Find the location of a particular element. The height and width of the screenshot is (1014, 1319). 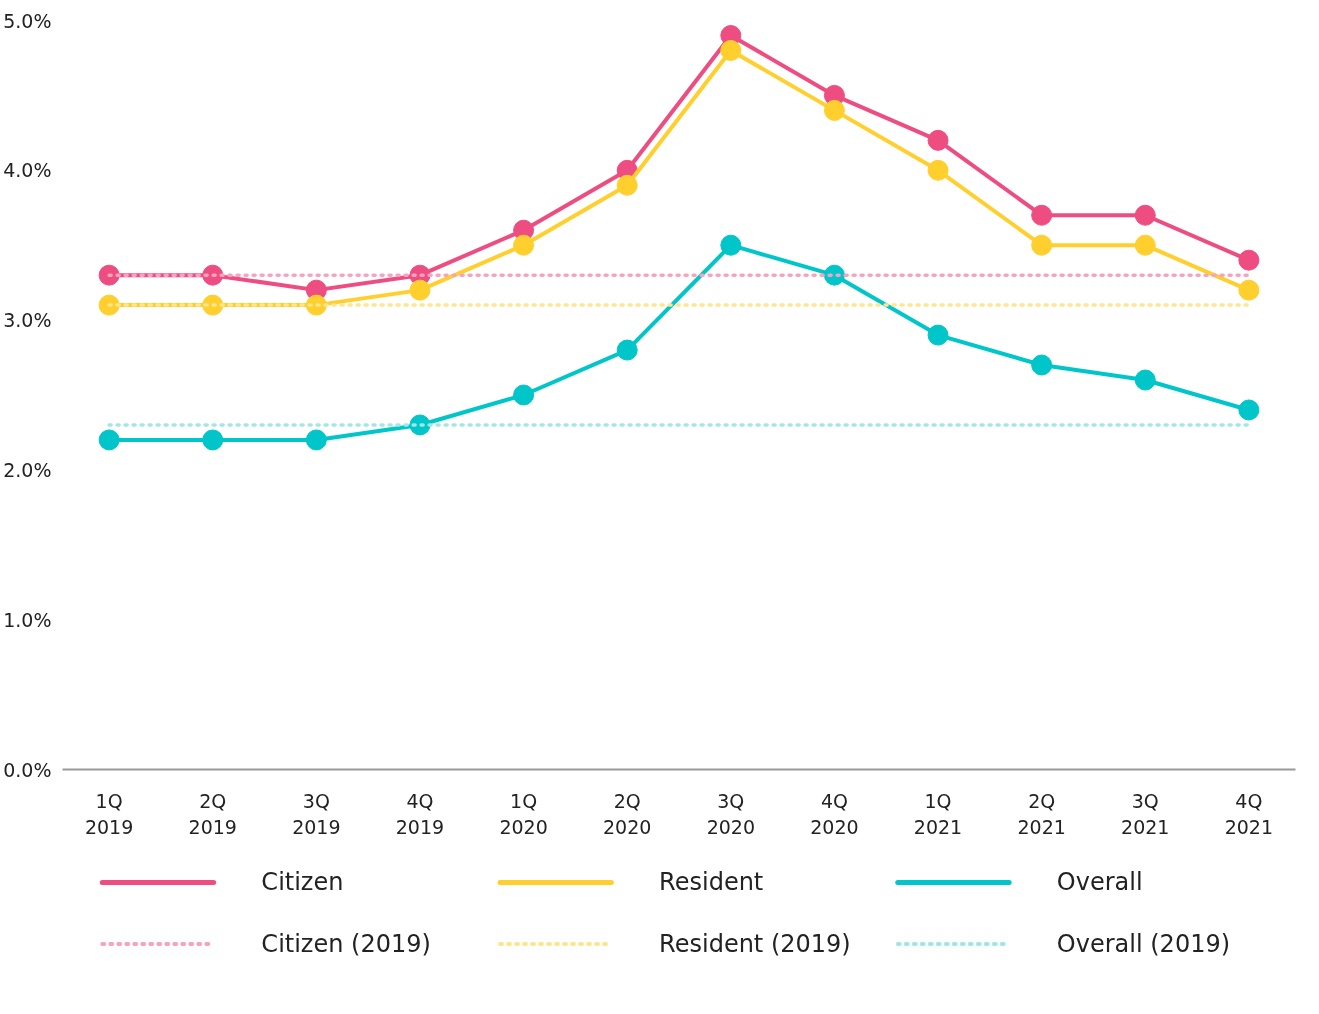

x-tick-label: 2Q 2021 is located at coordinates (1041, 813).